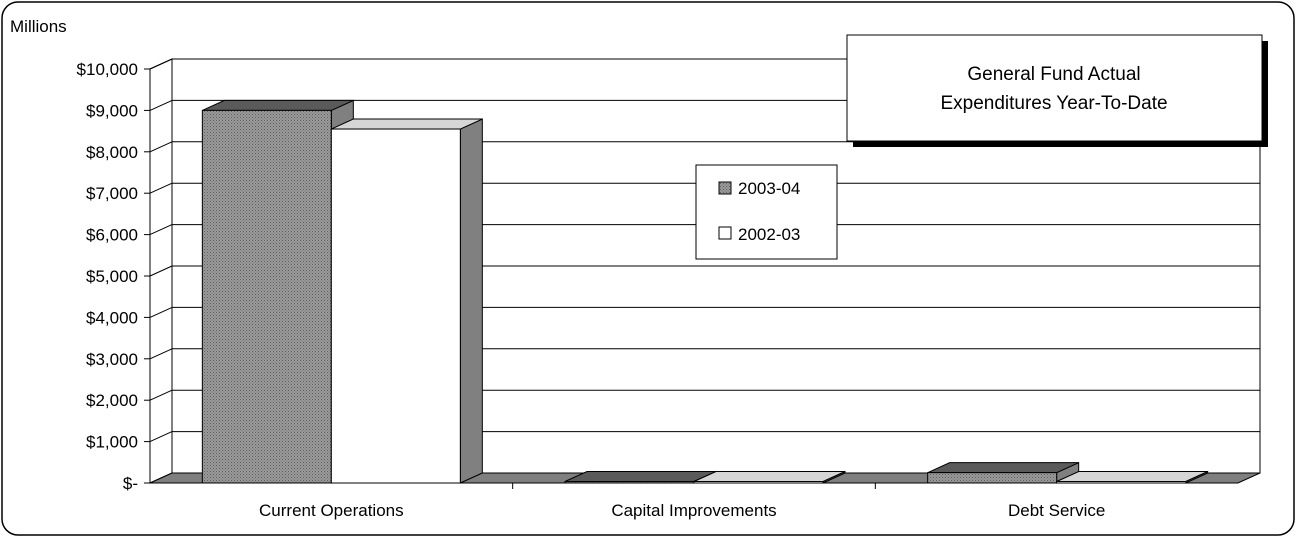 The height and width of the screenshot is (537, 1296). I want to click on bar-side, so click(471, 301).